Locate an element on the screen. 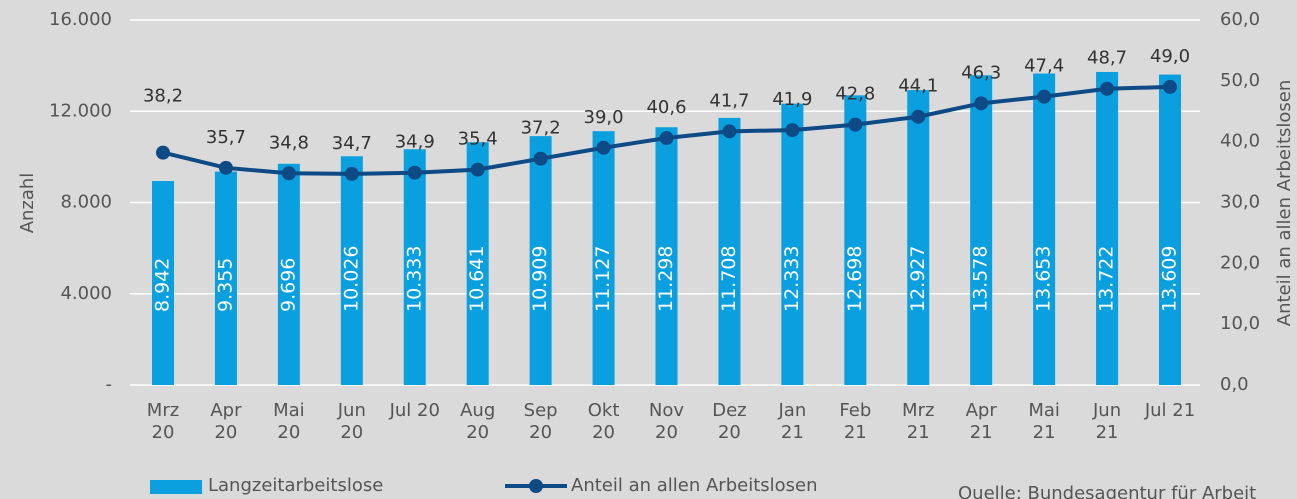 This screenshot has width=1297, height=499. x-tick-label: Dez 20 is located at coordinates (729, 421).